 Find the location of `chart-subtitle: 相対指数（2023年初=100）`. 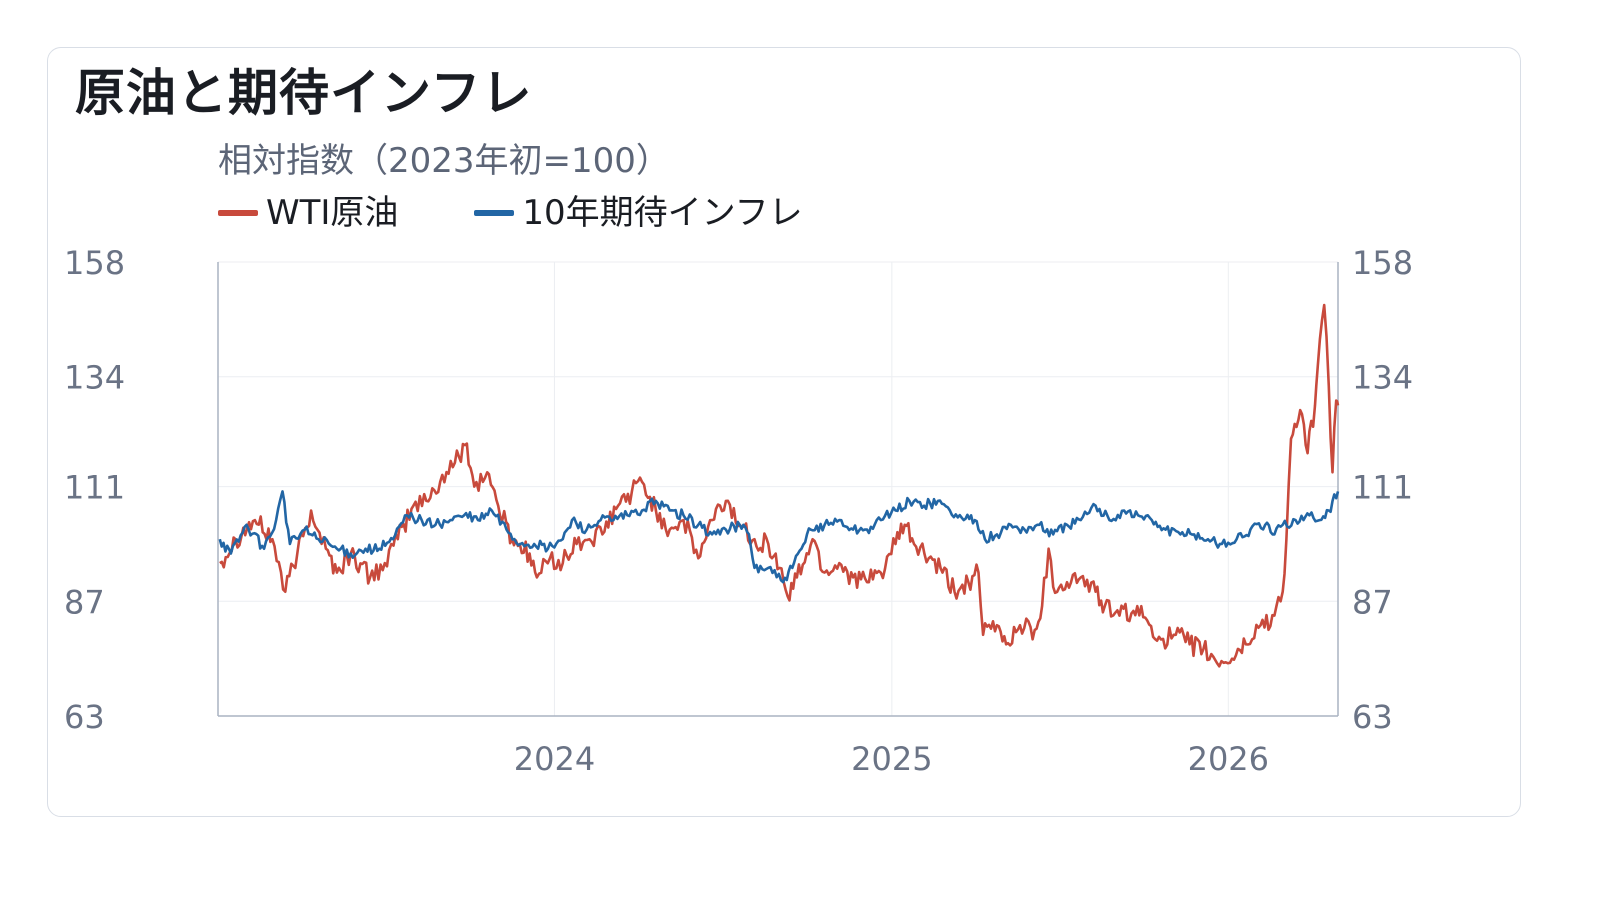

chart-subtitle: 相対指数（2023年初=100） is located at coordinates (444, 161).